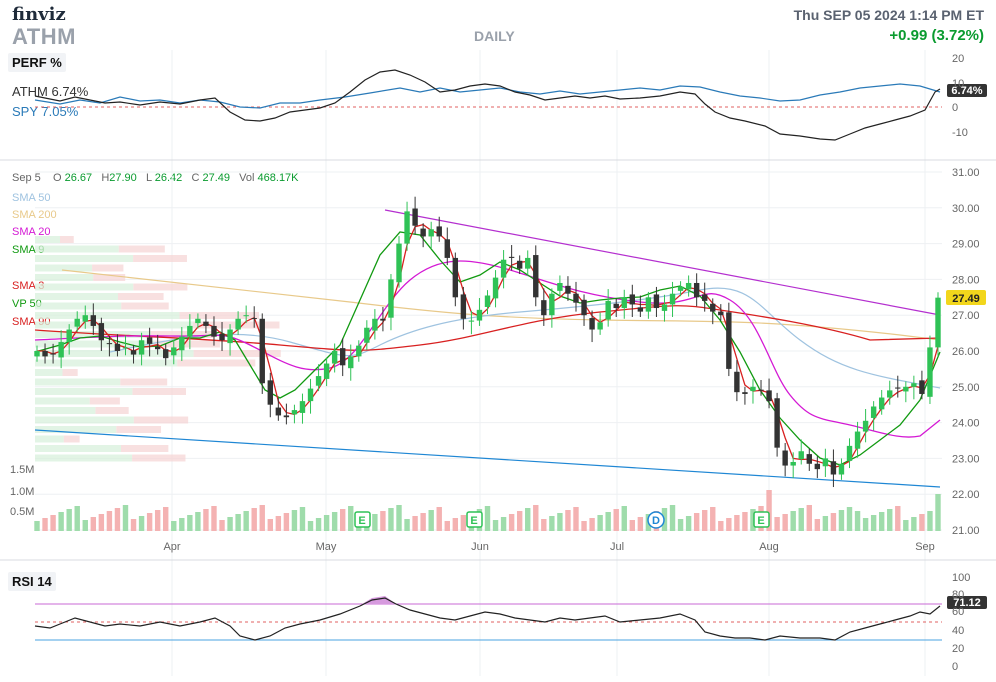 The width and height of the screenshot is (996, 682). I want to click on earnings-marker-jun: E, so click(474, 519).